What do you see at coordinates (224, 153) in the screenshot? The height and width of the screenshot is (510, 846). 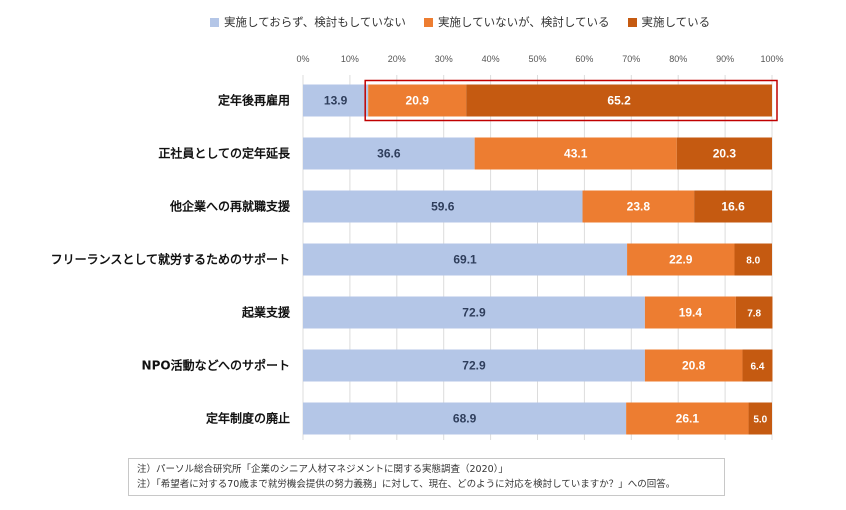 I see `category-label: 正社員としての定年延長` at bounding box center [224, 153].